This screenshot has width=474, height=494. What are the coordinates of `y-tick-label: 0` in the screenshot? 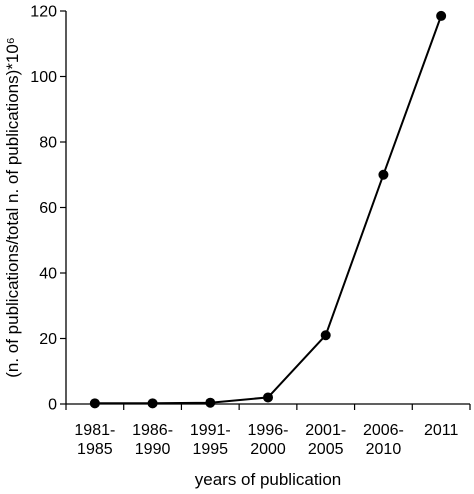 It's located at (52, 405).